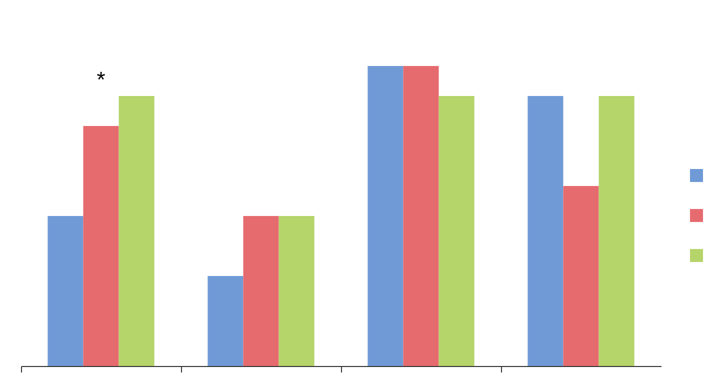 The height and width of the screenshot is (378, 709). I want to click on annotation: *, so click(101, 79).